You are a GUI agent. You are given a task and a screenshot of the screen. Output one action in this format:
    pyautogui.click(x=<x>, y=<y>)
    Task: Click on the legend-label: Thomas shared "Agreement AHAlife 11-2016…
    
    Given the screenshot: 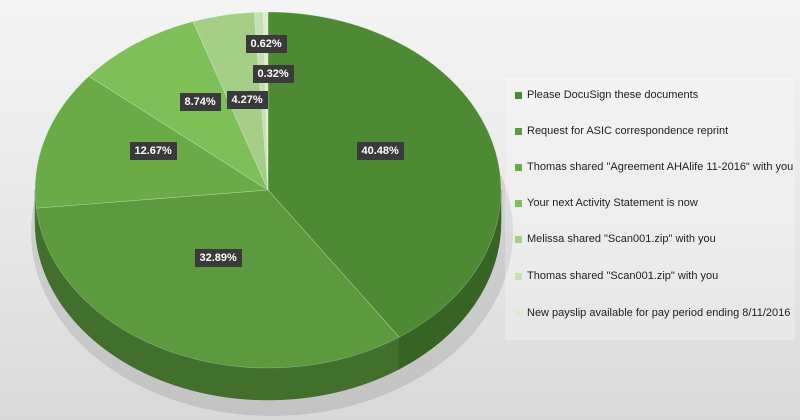 What is the action you would take?
    pyautogui.click(x=660, y=167)
    